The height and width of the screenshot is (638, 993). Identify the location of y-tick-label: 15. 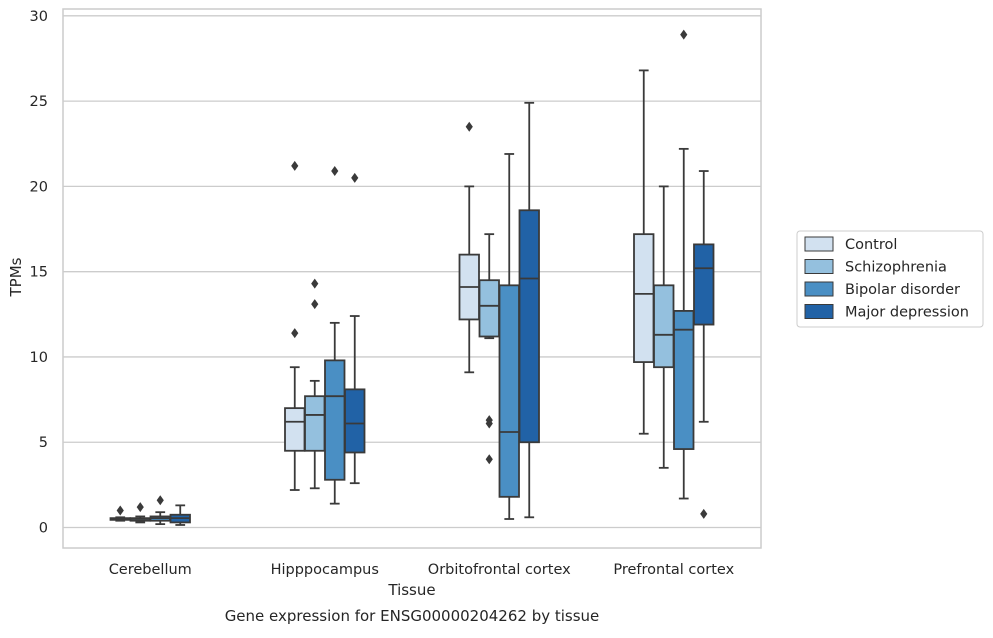
(39, 273).